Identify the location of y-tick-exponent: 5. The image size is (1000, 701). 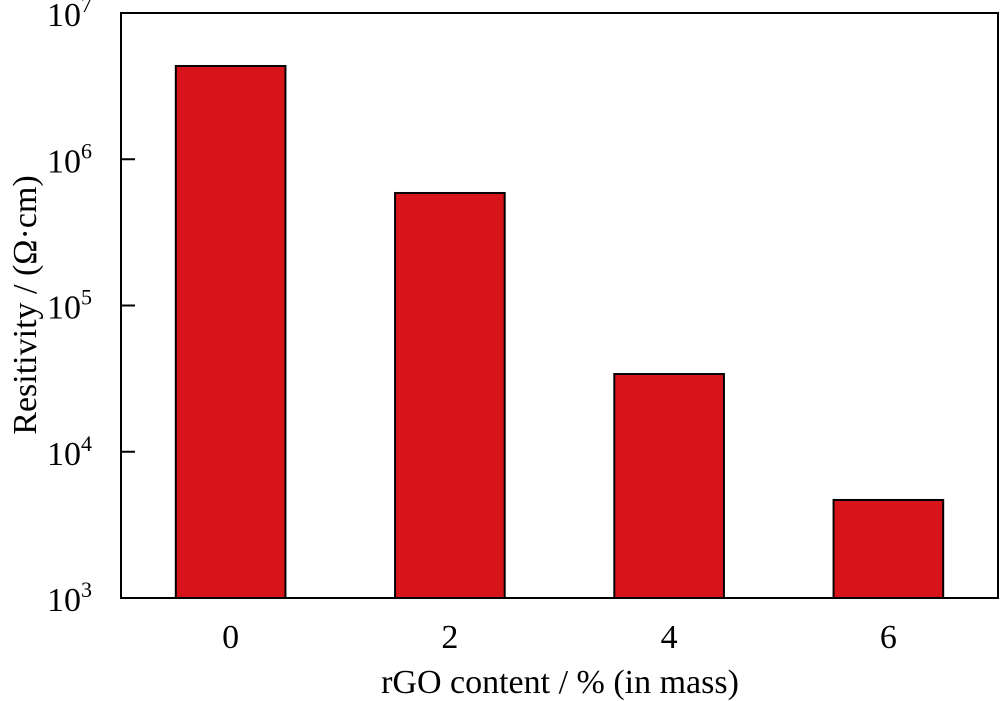
(86, 297).